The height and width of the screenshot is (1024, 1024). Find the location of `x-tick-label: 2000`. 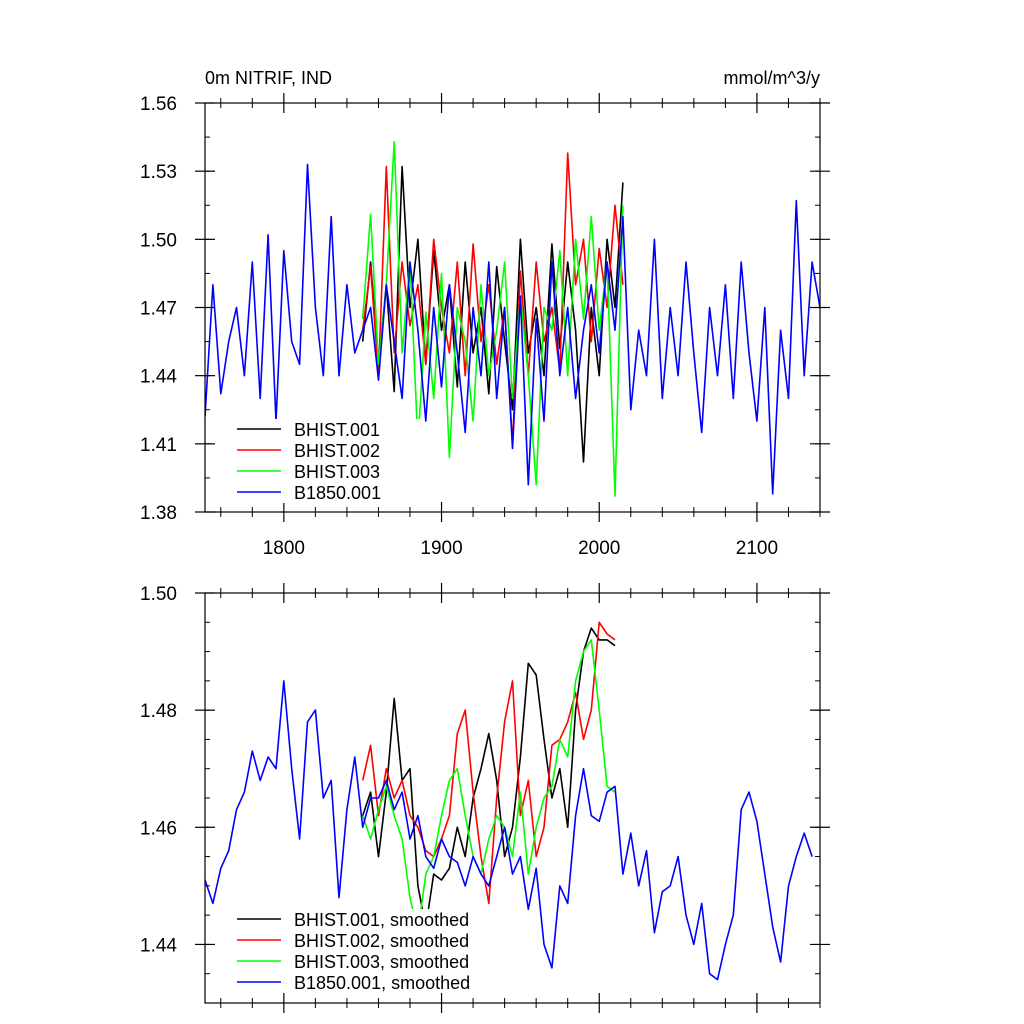

x-tick-label: 2000 is located at coordinates (599, 548).